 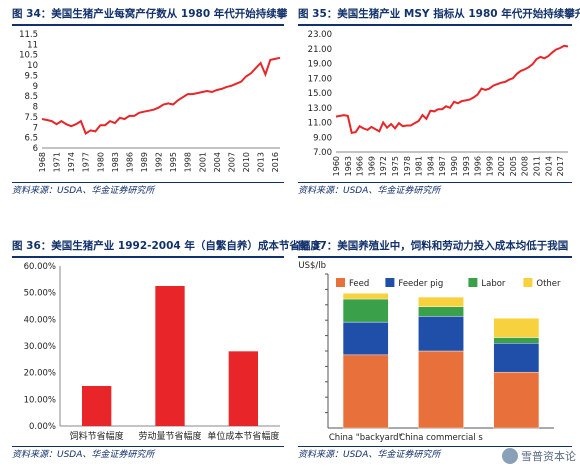 What do you see at coordinates (383, 166) in the screenshot?
I see `x-tick-label: 1972` at bounding box center [383, 166].